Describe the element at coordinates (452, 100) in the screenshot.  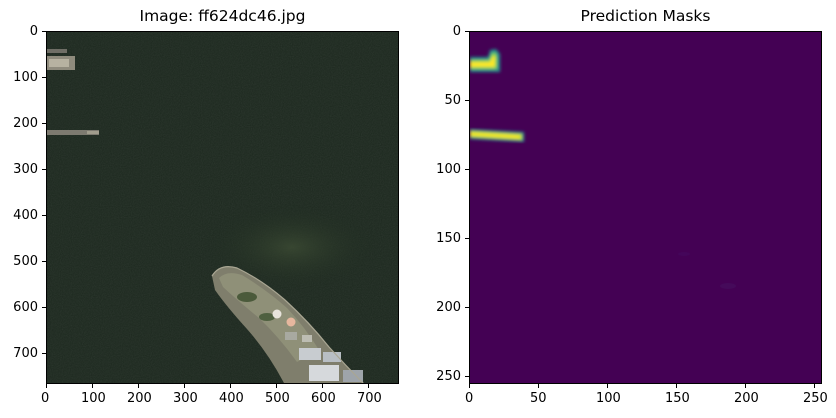
I see `right-y-tick-label: 50` at that location.